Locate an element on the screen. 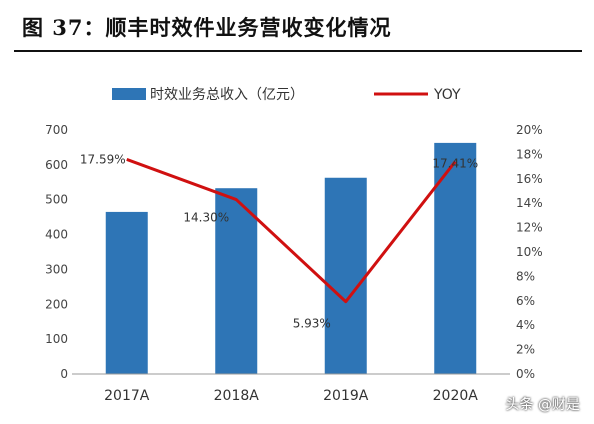 This screenshot has width=594, height=424. legend-swatch-bar is located at coordinates (129, 94).